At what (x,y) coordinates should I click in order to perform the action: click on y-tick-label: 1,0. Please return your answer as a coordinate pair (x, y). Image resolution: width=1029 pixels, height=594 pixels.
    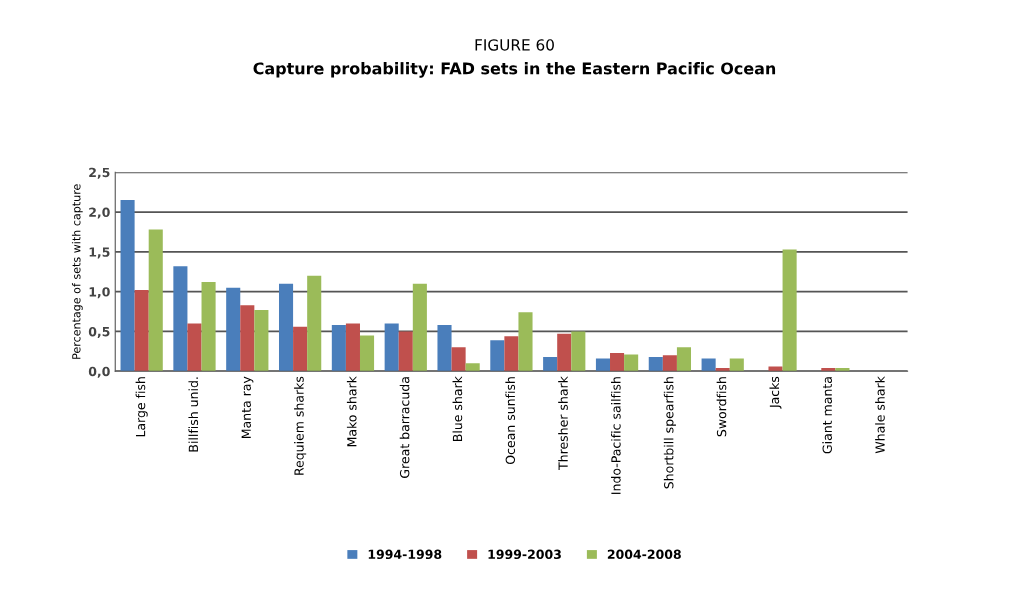
    Looking at the image, I should click on (99, 293).